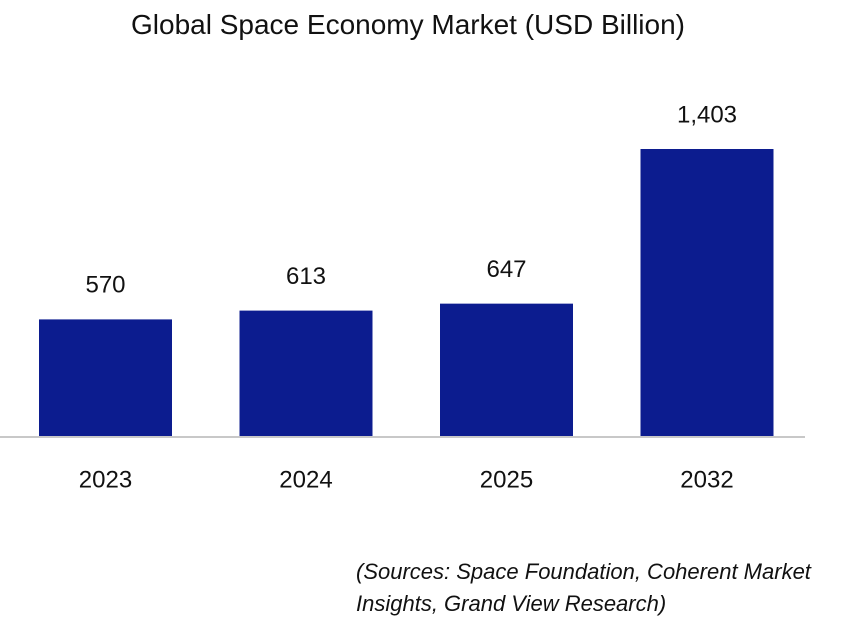 The width and height of the screenshot is (842, 635). Describe the element at coordinates (506, 479) in the screenshot. I see `x-tick-label: 2025` at that location.